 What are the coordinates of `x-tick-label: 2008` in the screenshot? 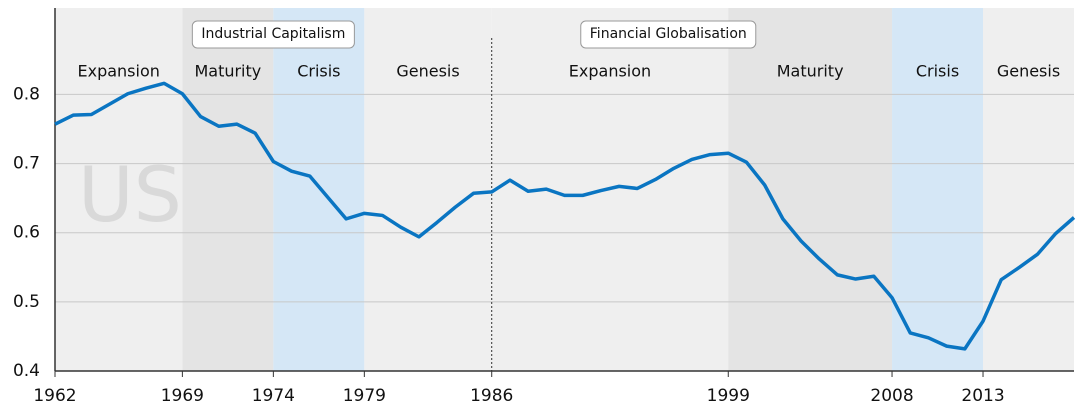 It's located at (891, 396).